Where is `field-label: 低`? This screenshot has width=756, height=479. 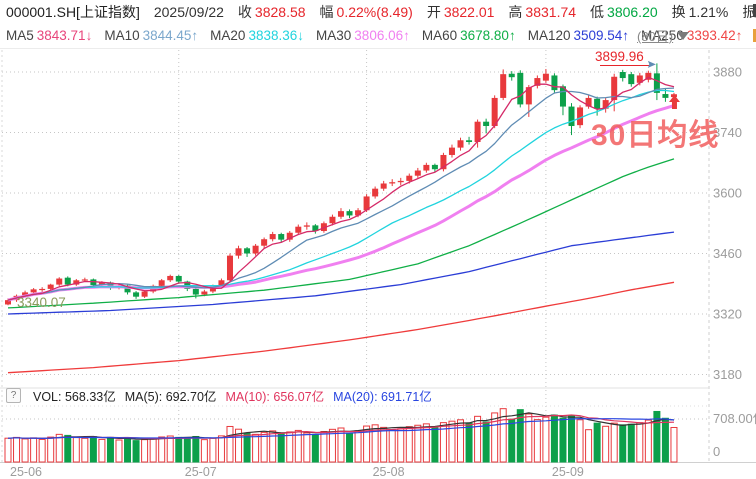
field-label: 低 is located at coordinates (597, 12).